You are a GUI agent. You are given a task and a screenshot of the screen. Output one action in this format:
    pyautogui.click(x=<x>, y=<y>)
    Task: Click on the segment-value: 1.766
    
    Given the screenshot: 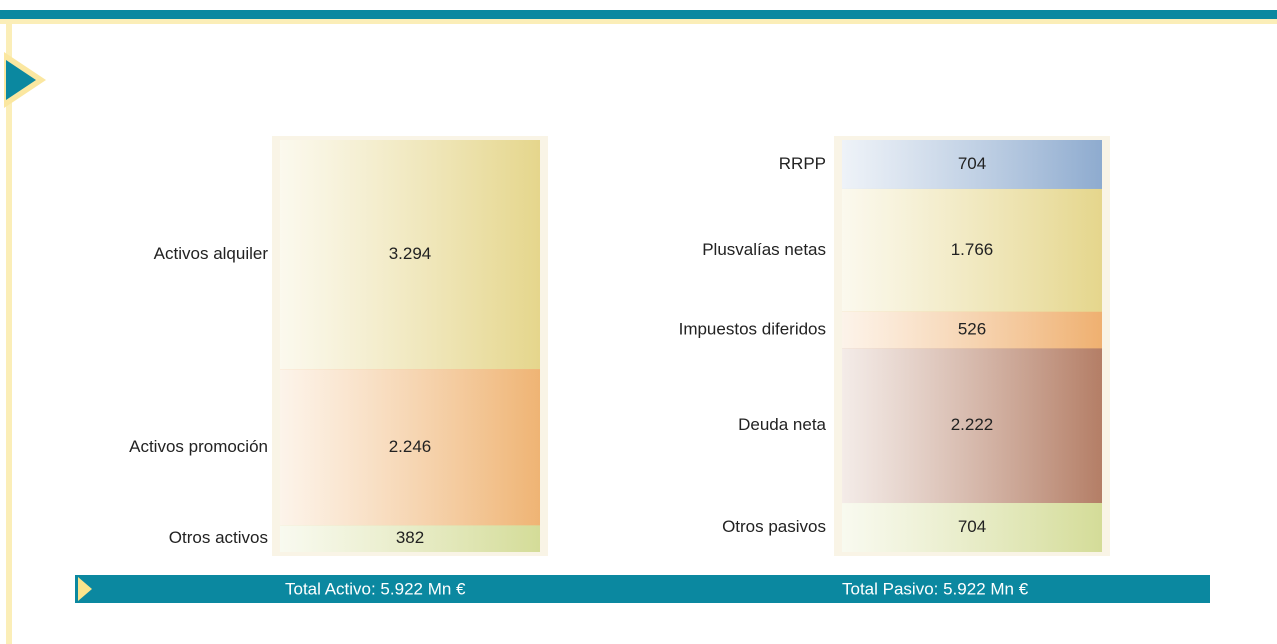 What is the action you would take?
    pyautogui.click(x=972, y=249)
    